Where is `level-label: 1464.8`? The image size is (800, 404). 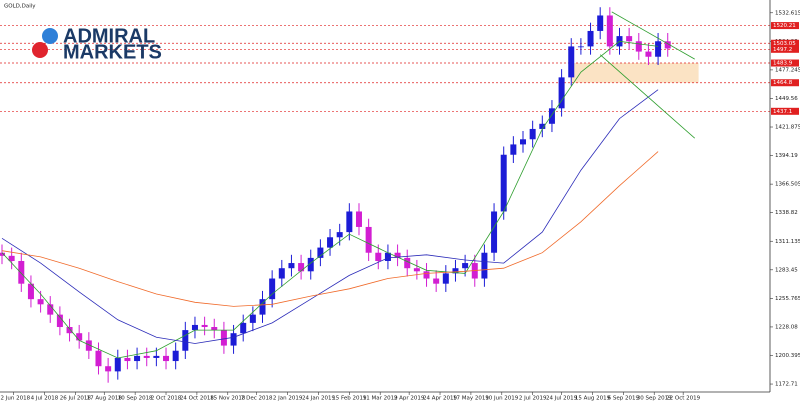 level-label: 1464.8 is located at coordinates (783, 83).